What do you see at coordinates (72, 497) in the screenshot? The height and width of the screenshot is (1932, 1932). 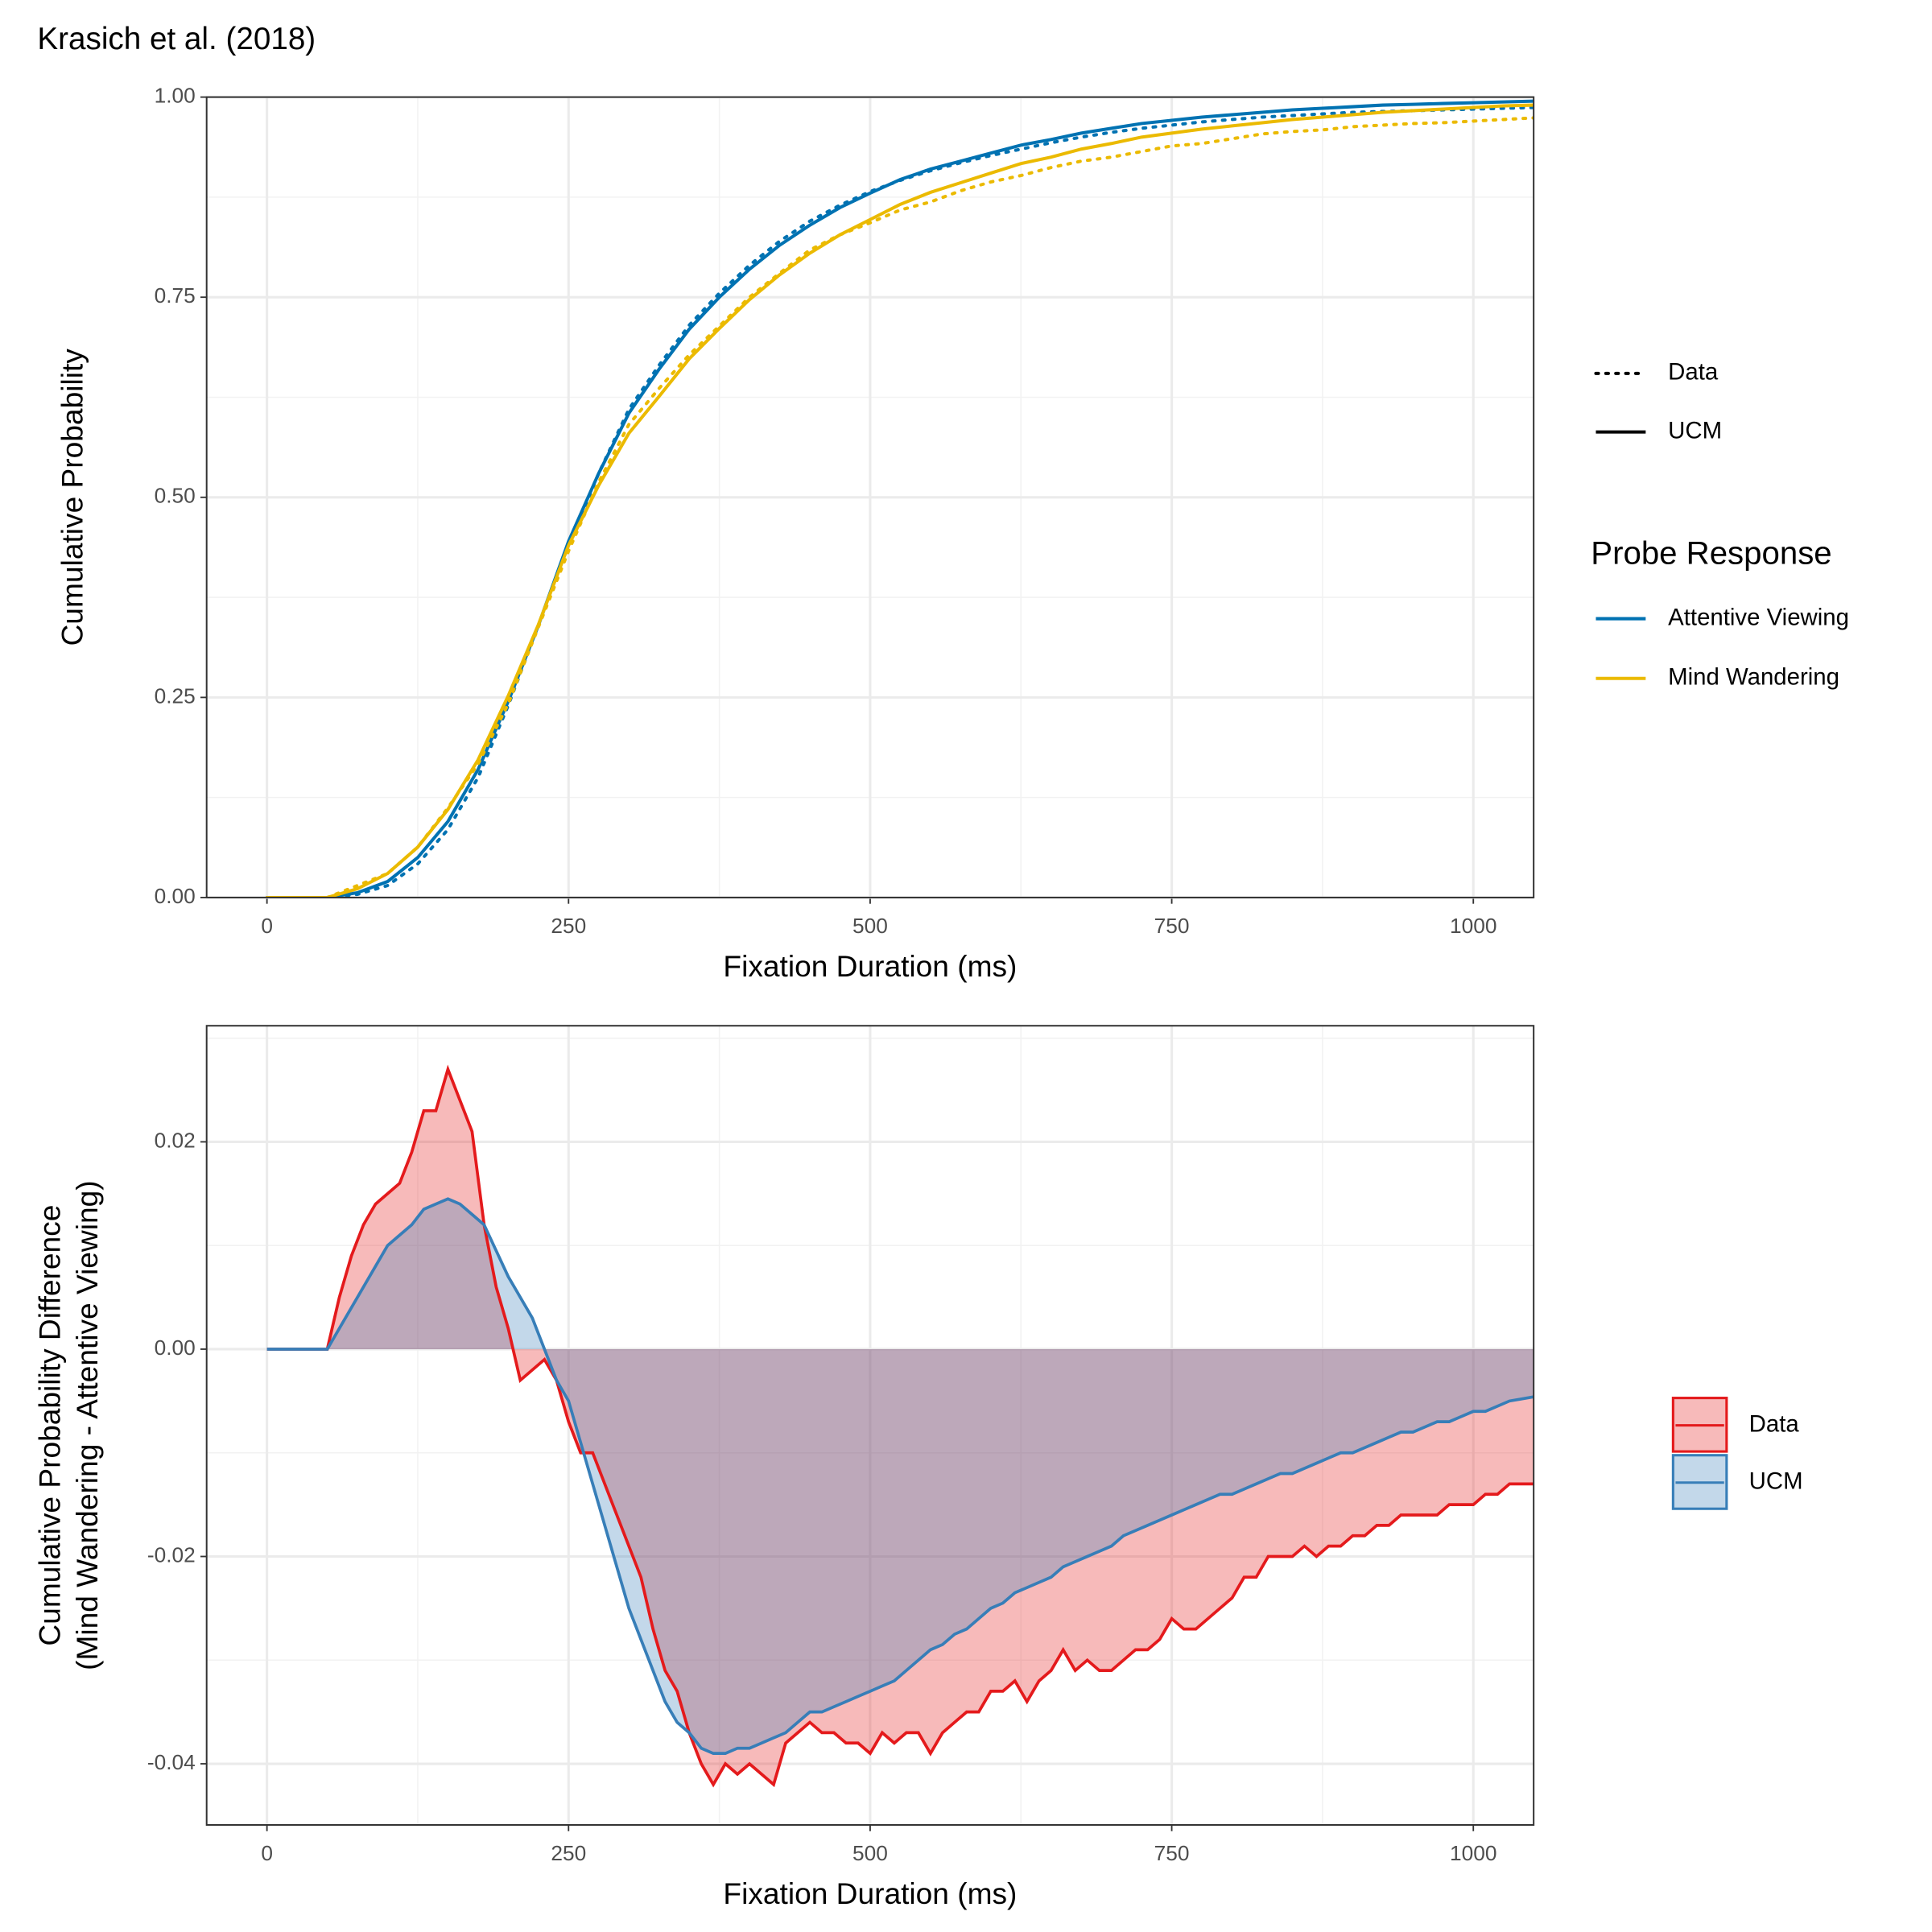 I see `y-axis-title: Cumulative Probability` at bounding box center [72, 497].